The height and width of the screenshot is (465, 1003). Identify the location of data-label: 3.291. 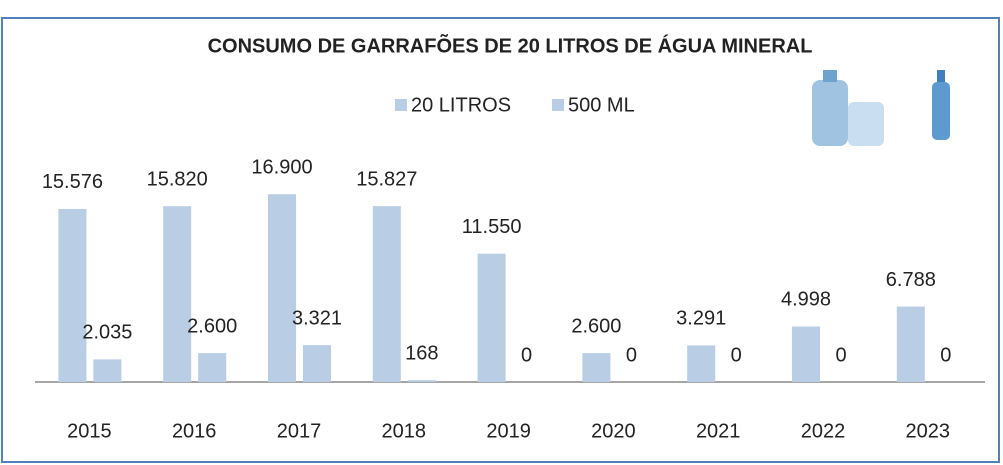
(701, 319).